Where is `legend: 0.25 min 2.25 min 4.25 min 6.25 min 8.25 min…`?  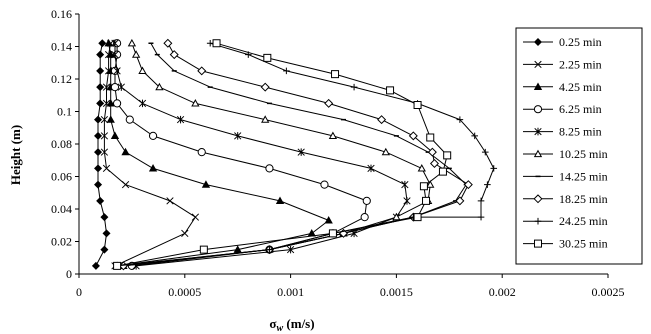
legend: 0.25 min 2.25 min 4.25 min 6.25 min 8.25 min… is located at coordinates (579, 146).